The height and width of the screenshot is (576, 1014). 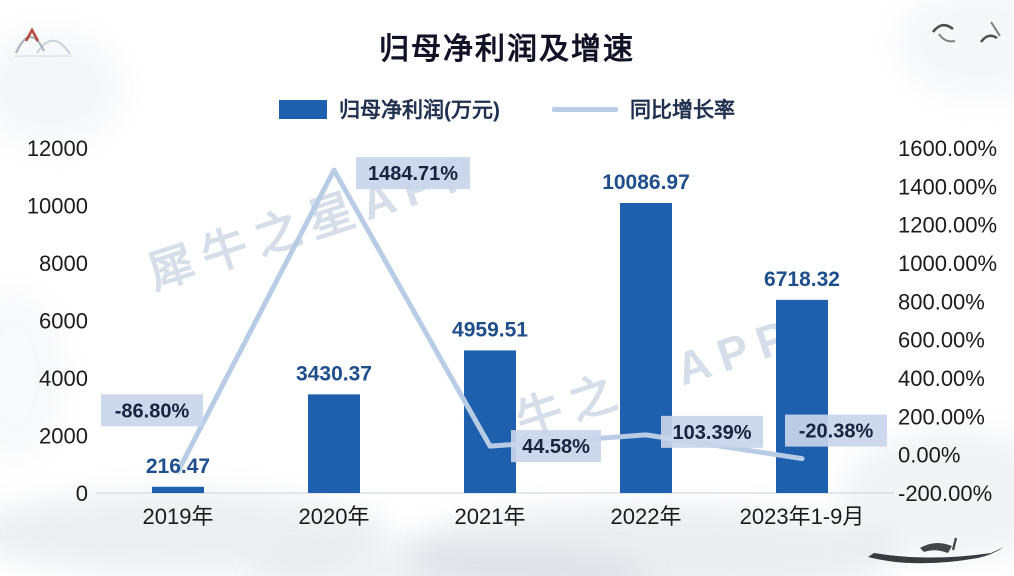 What do you see at coordinates (178, 466) in the screenshot?
I see `bar-value-label: 216.47` at bounding box center [178, 466].